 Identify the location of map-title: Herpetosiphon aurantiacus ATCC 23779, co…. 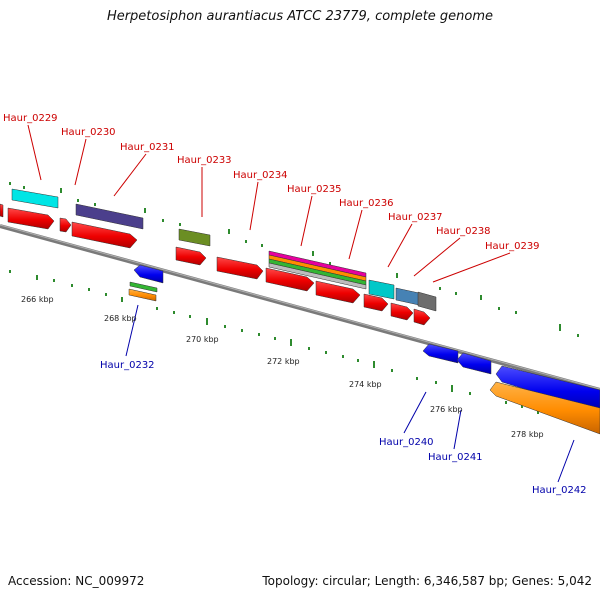
(300, 16).